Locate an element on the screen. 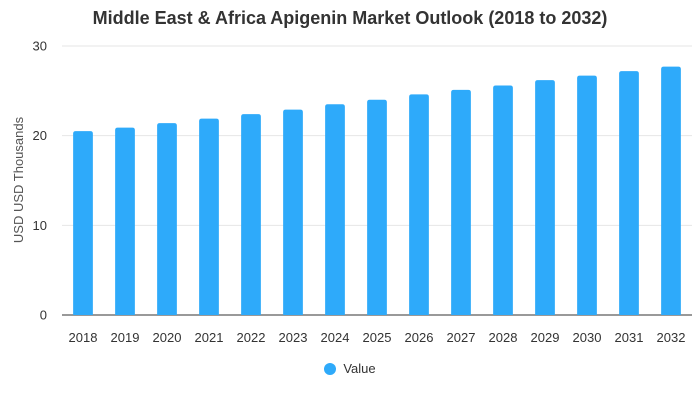 Image resolution: width=700 pixels, height=400 pixels. legend-label: Value is located at coordinates (359, 368).